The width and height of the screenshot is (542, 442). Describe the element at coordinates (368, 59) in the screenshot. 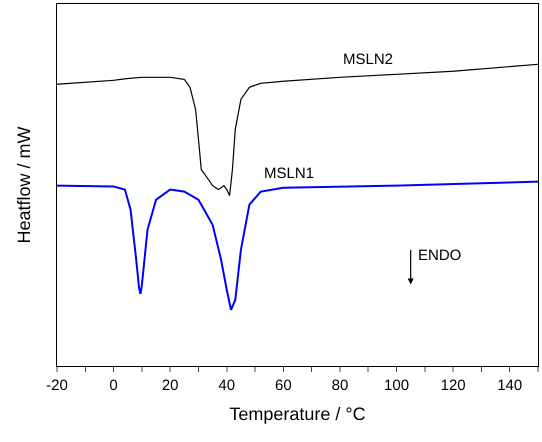

I see `series-label: MSLN2` at that location.